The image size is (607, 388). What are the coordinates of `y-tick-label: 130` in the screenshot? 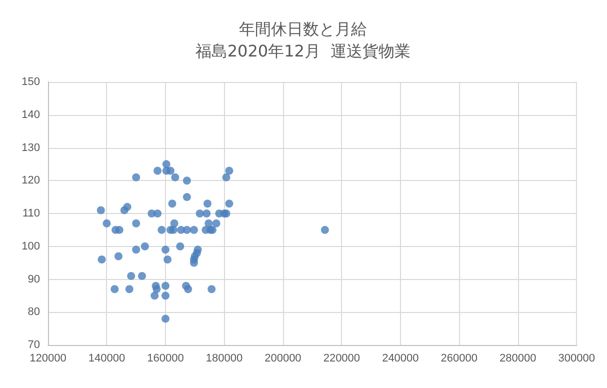 It's located at (31, 148).